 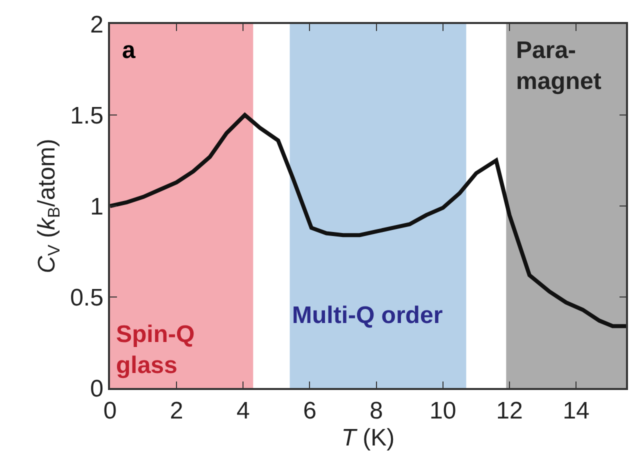 What do you see at coordinates (509, 411) in the screenshot?
I see `x-tick-label: 12` at bounding box center [509, 411].